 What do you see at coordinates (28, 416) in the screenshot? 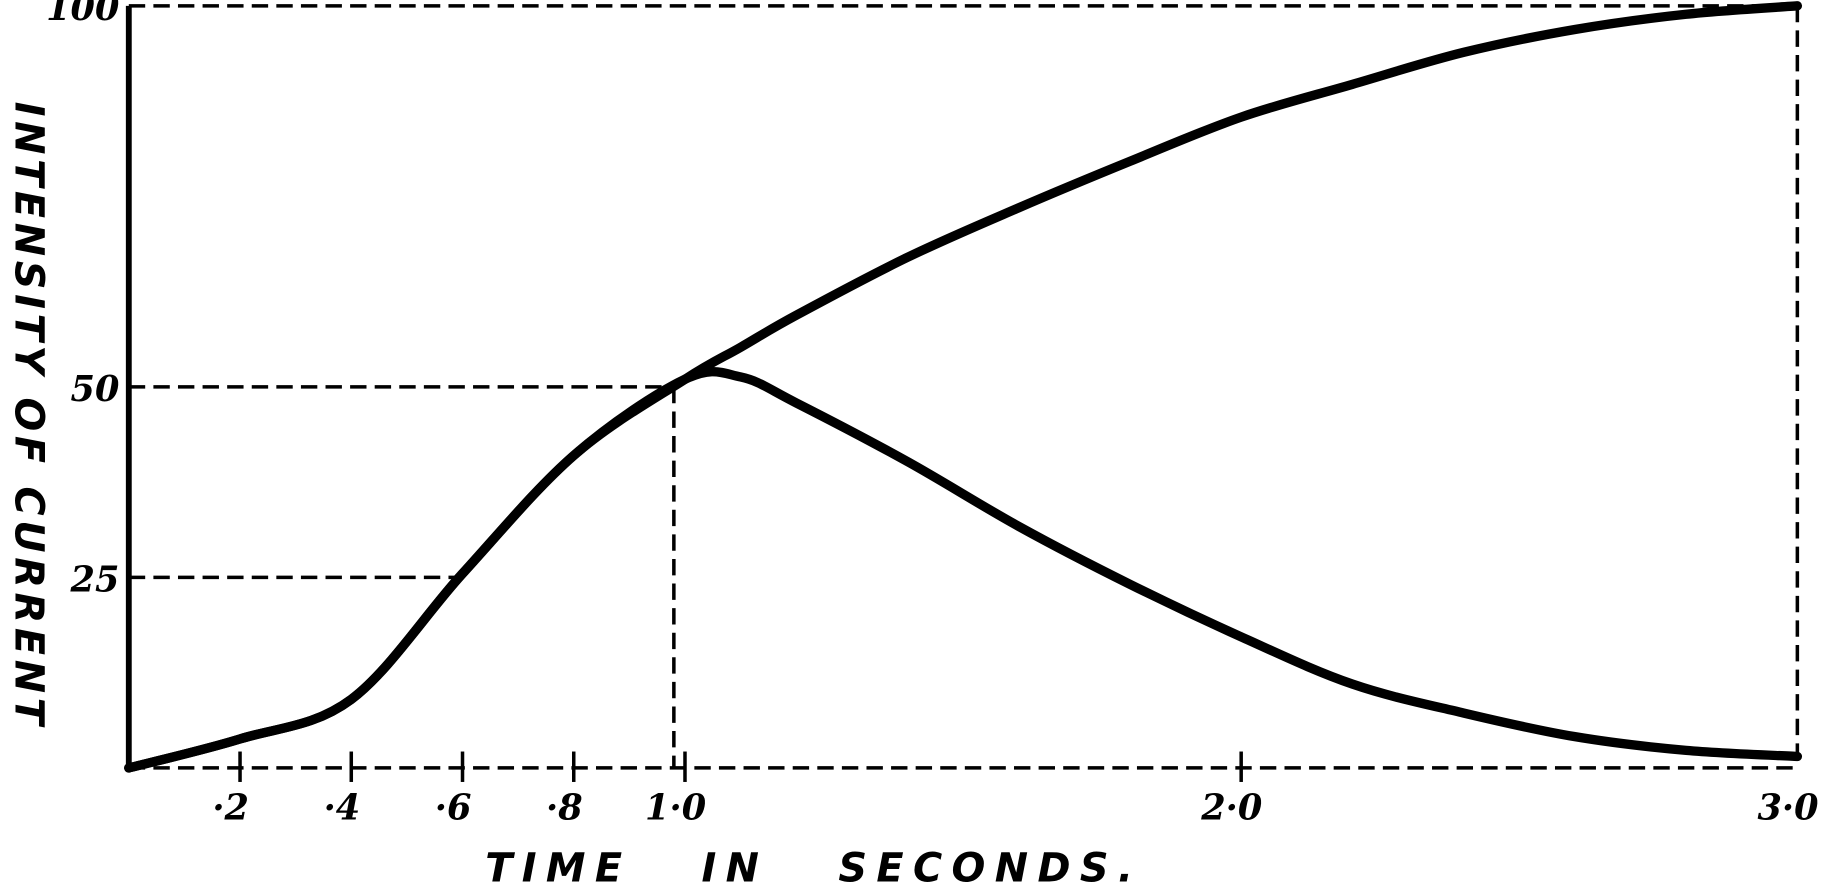
I see `y-axis-title: INTENSITY OF CURRENT` at bounding box center [28, 416].